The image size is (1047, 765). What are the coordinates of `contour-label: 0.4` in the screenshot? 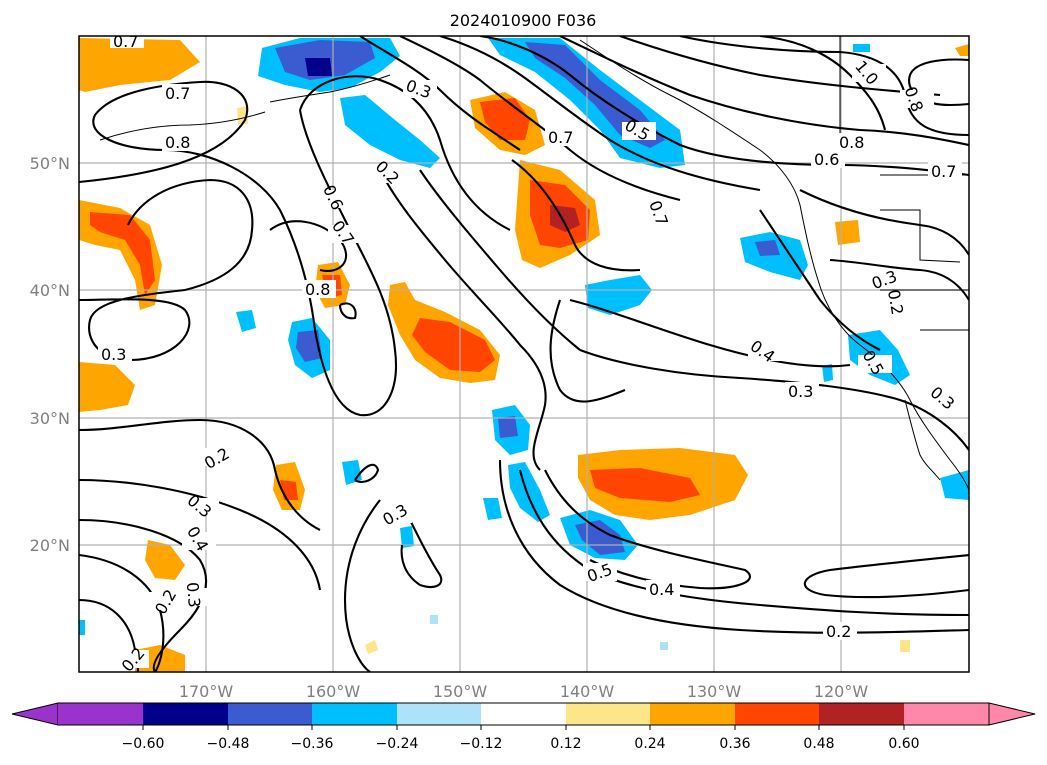 It's located at (661, 589).